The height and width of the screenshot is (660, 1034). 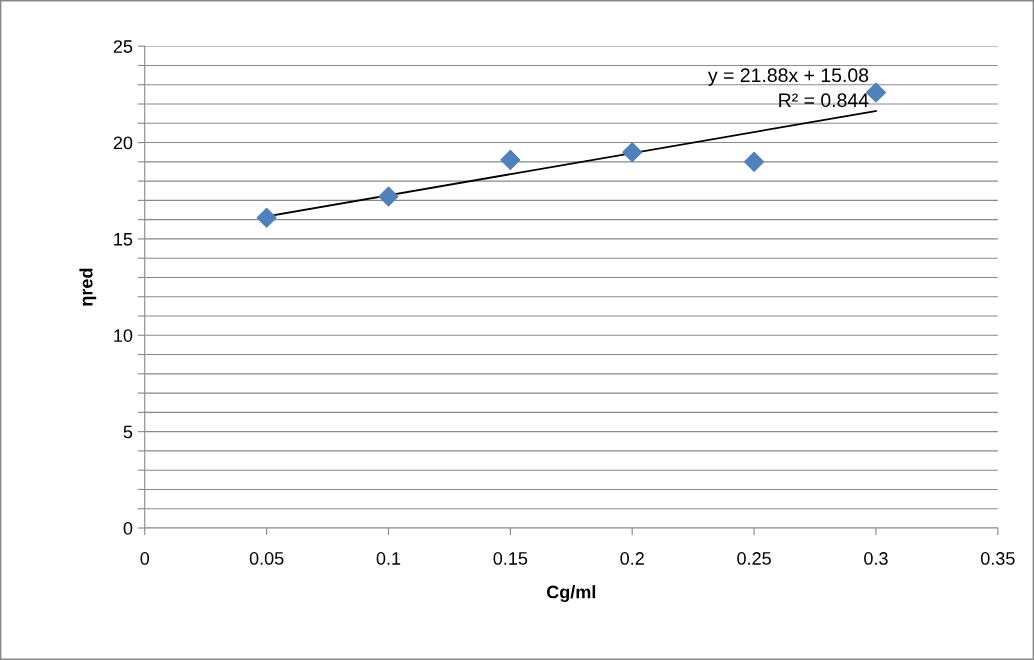 What do you see at coordinates (266, 558) in the screenshot?
I see `x-tick-label: 0.05` at bounding box center [266, 558].